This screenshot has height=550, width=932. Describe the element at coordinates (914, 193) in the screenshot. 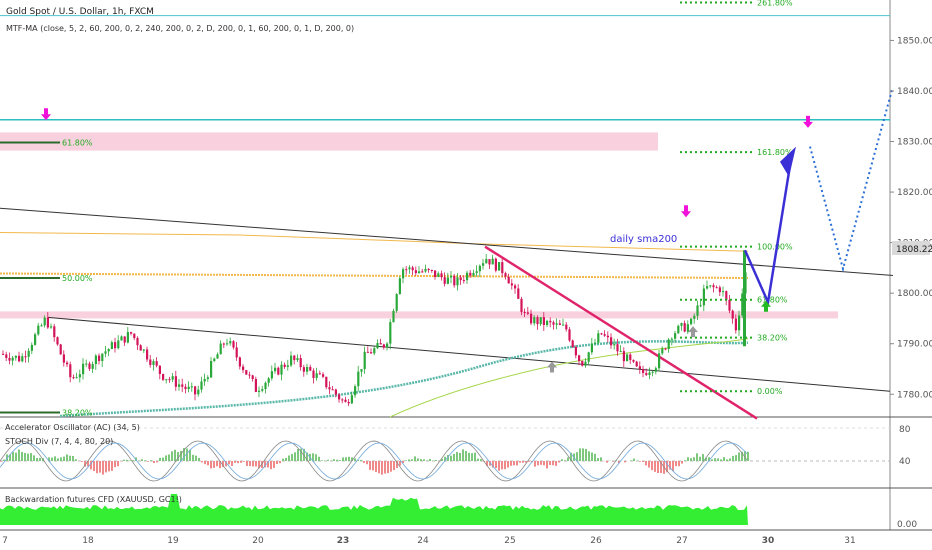

I see `y-tick-label: 1820.00` at that location.